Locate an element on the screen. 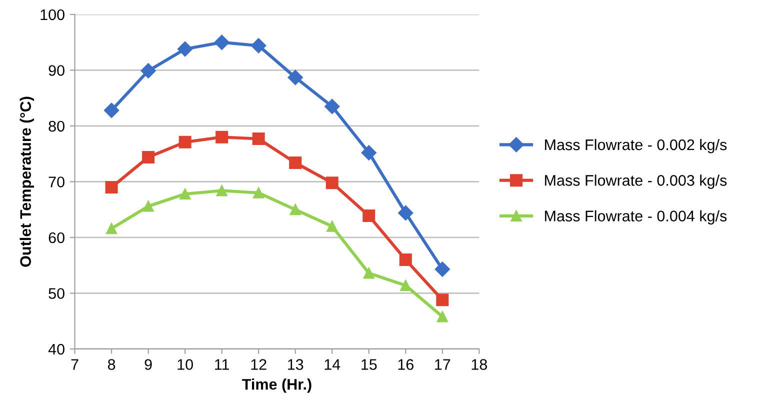 This screenshot has width=763, height=413. legend-label: Mass Flowrate - 0.002 kg/s is located at coordinates (636, 146).